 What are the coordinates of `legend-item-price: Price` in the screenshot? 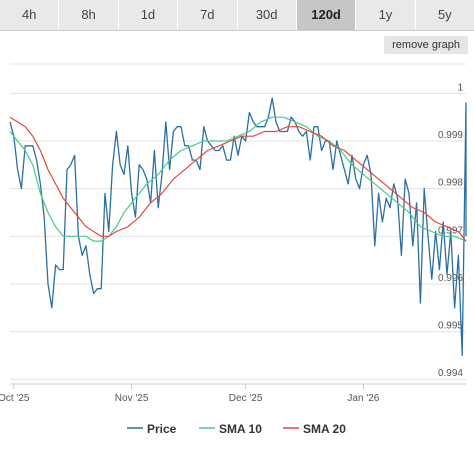 It's located at (152, 429).